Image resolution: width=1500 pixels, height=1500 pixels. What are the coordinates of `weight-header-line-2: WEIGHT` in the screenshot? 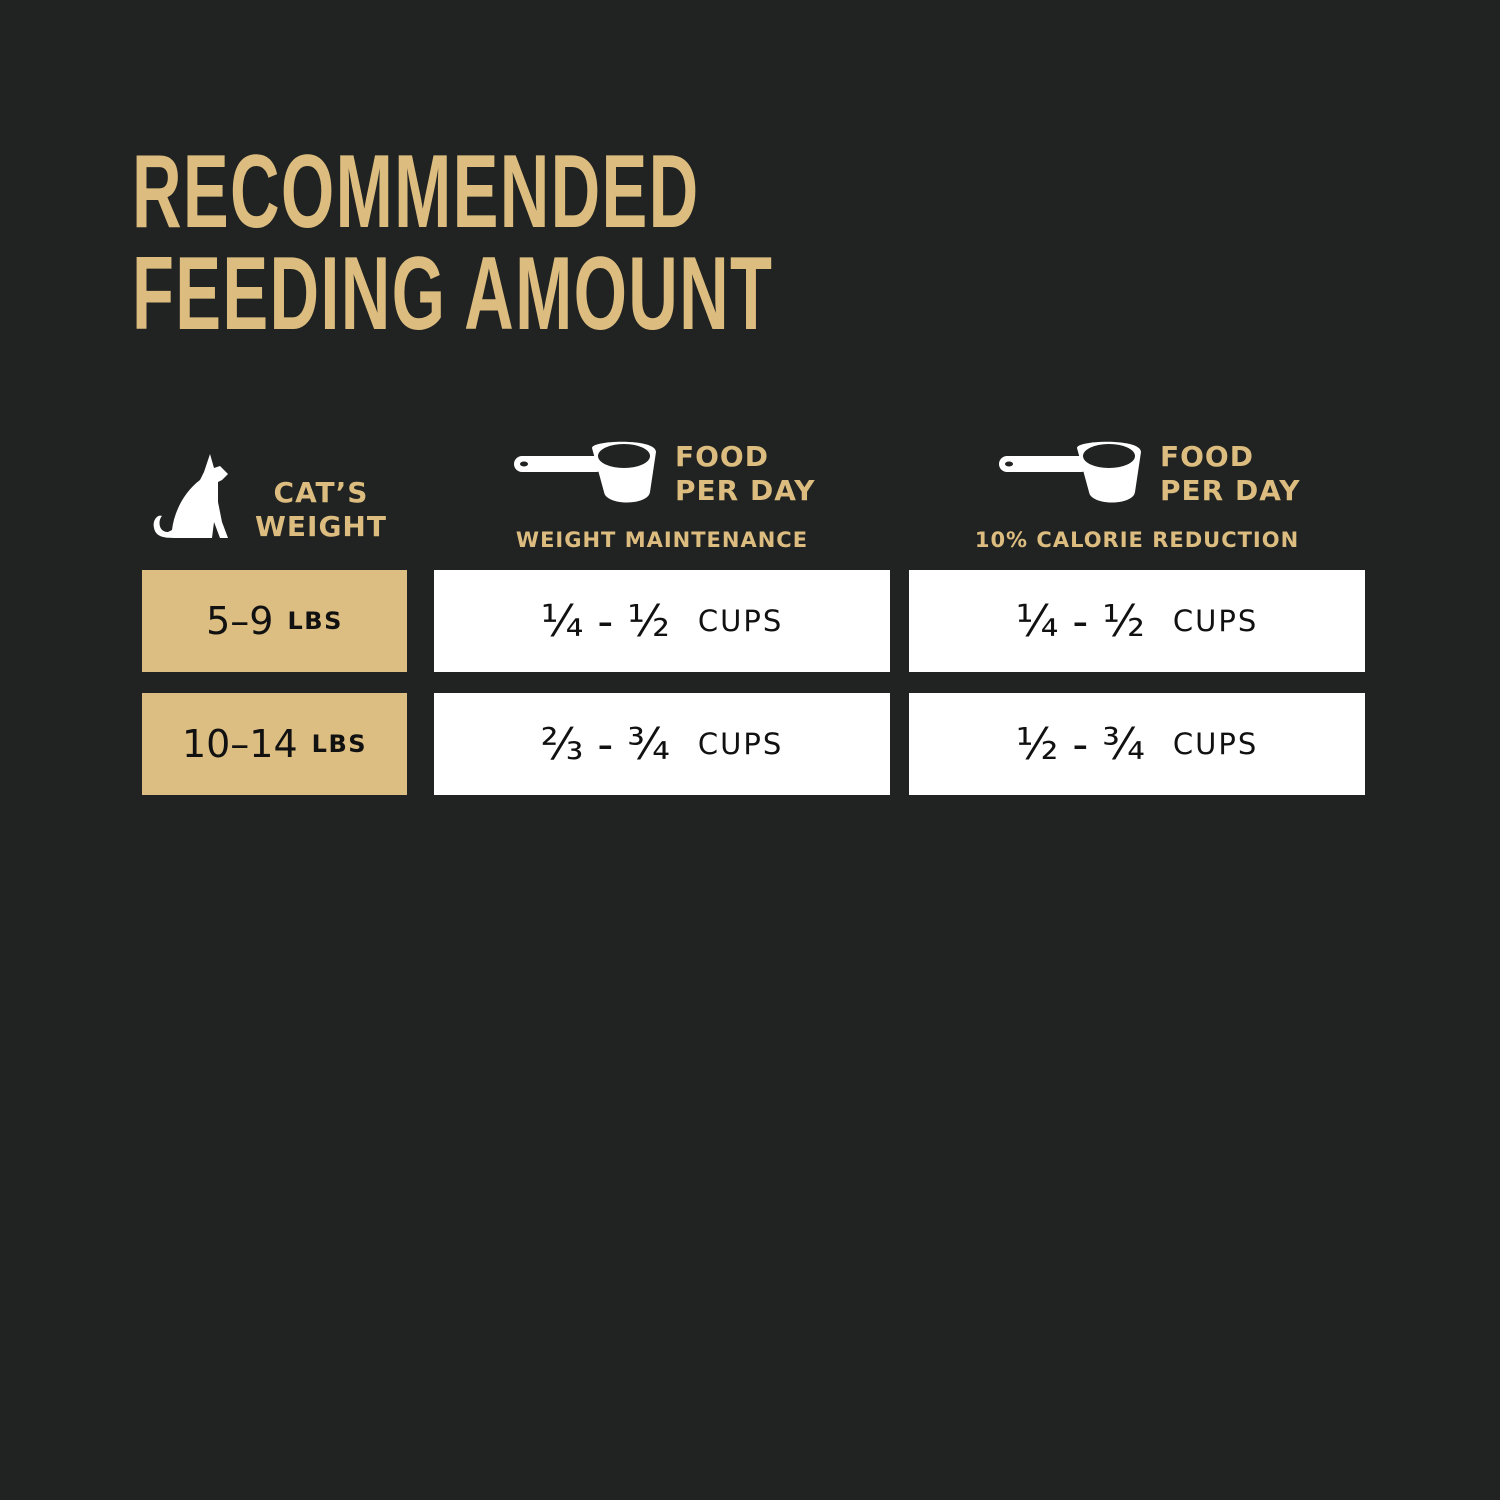 It's located at (321, 526).